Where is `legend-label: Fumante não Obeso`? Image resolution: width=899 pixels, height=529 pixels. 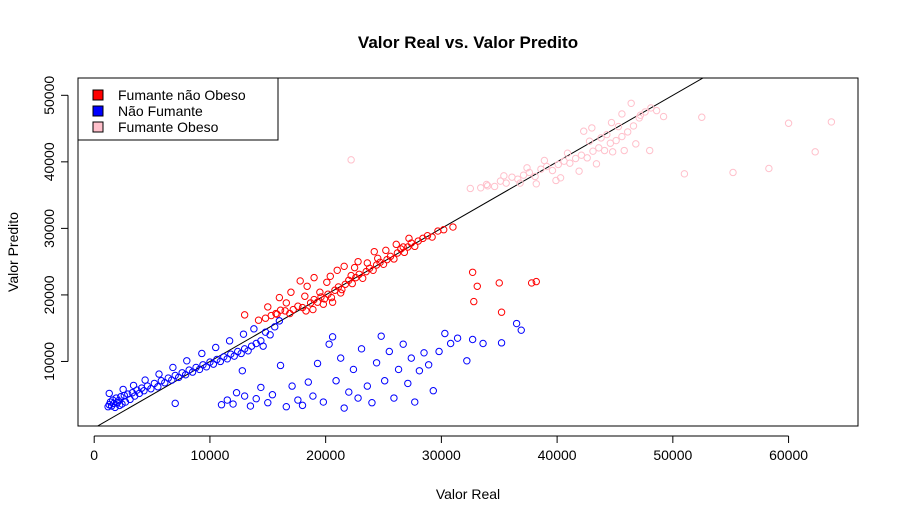 legend-label: Fumante não Obeso is located at coordinates (182, 95).